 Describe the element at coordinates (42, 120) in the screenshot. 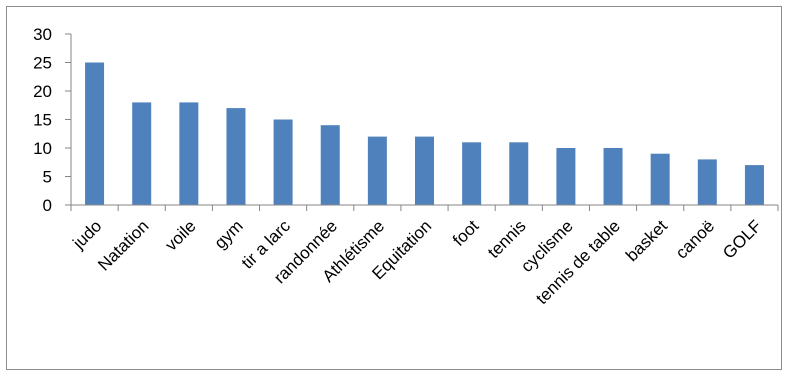

I see `y-tick-label: 15` at that location.